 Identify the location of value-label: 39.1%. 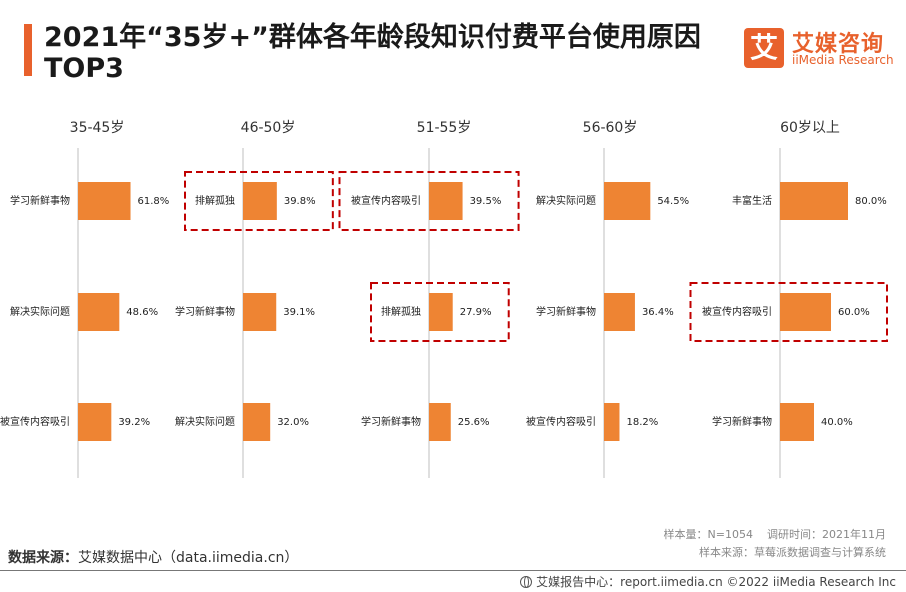
(299, 312).